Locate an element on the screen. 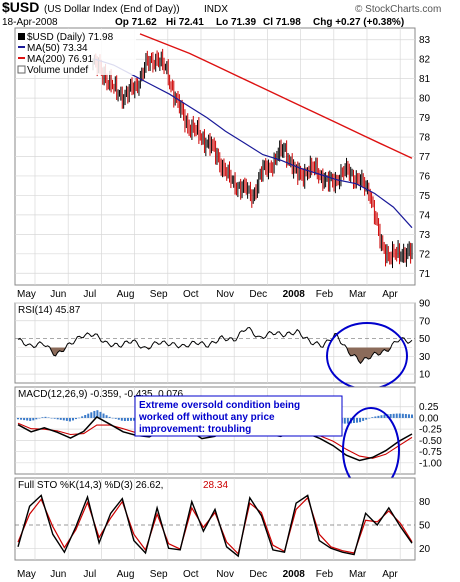 Image resolution: width=460 pixels, height=582 pixels. x-tick-label: Nov is located at coordinates (225, 574).